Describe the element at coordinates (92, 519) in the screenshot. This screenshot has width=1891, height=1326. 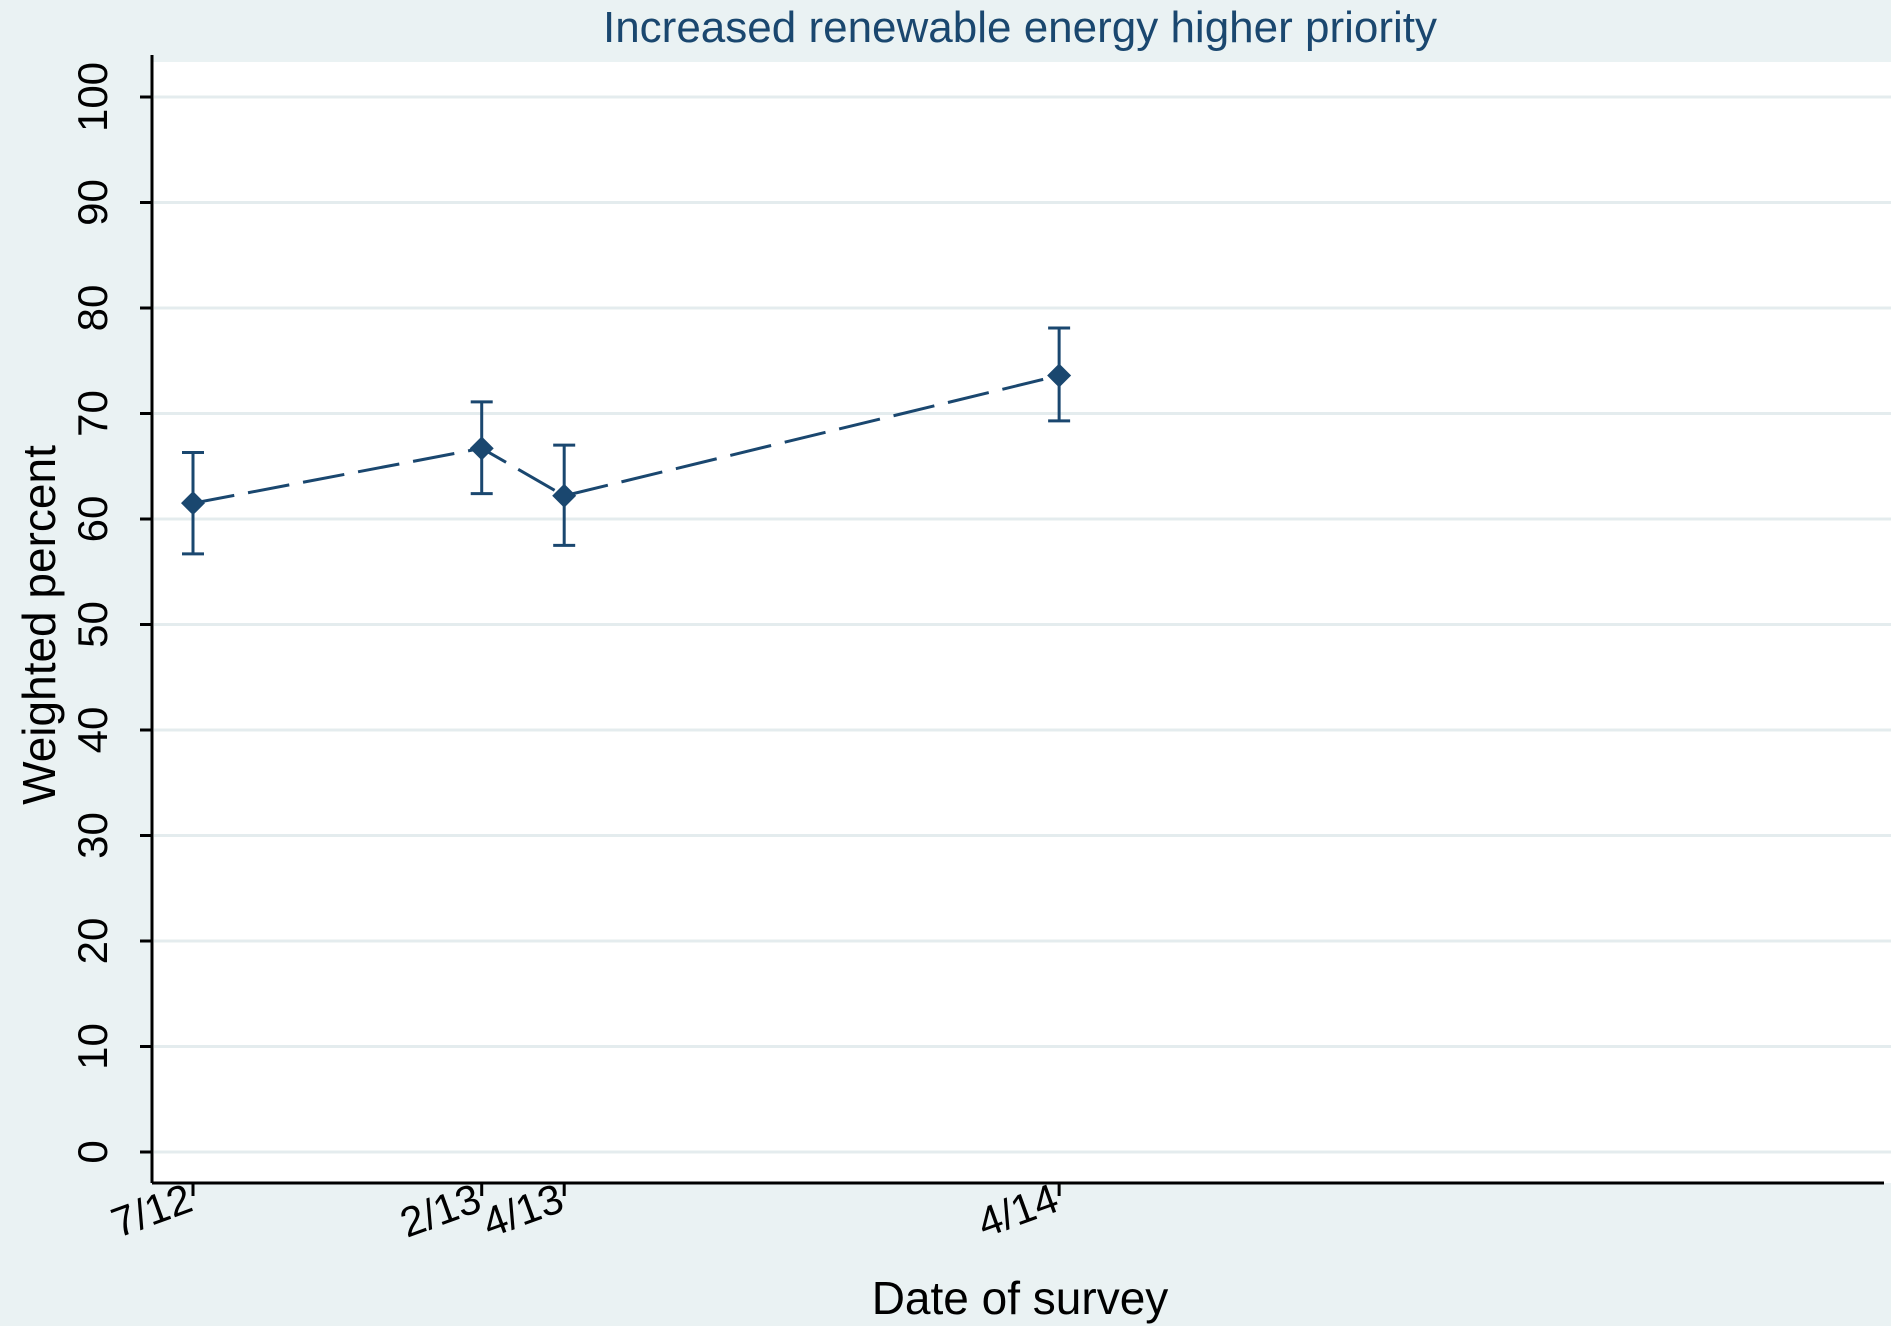
I see `y-tick-label: 60` at that location.